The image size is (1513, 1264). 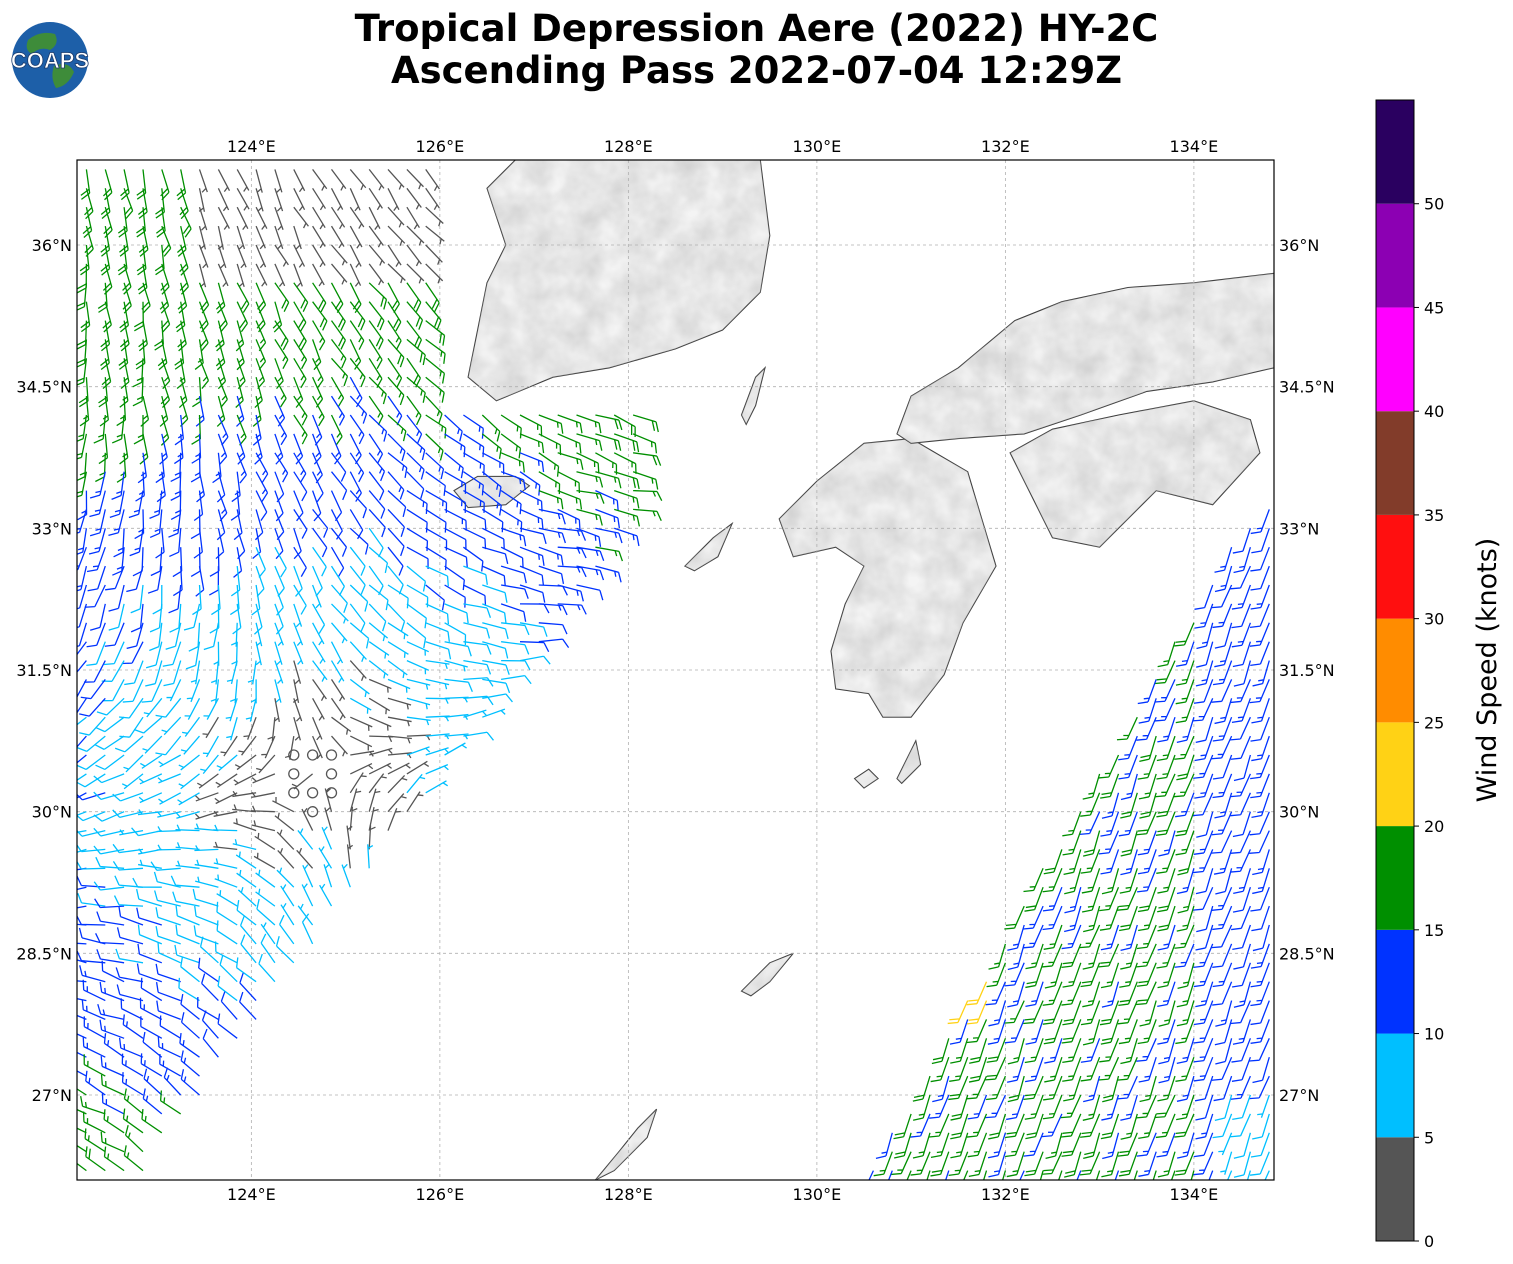 I want to click on lon-tick-label-top: 132°E, so click(x=1005, y=146).